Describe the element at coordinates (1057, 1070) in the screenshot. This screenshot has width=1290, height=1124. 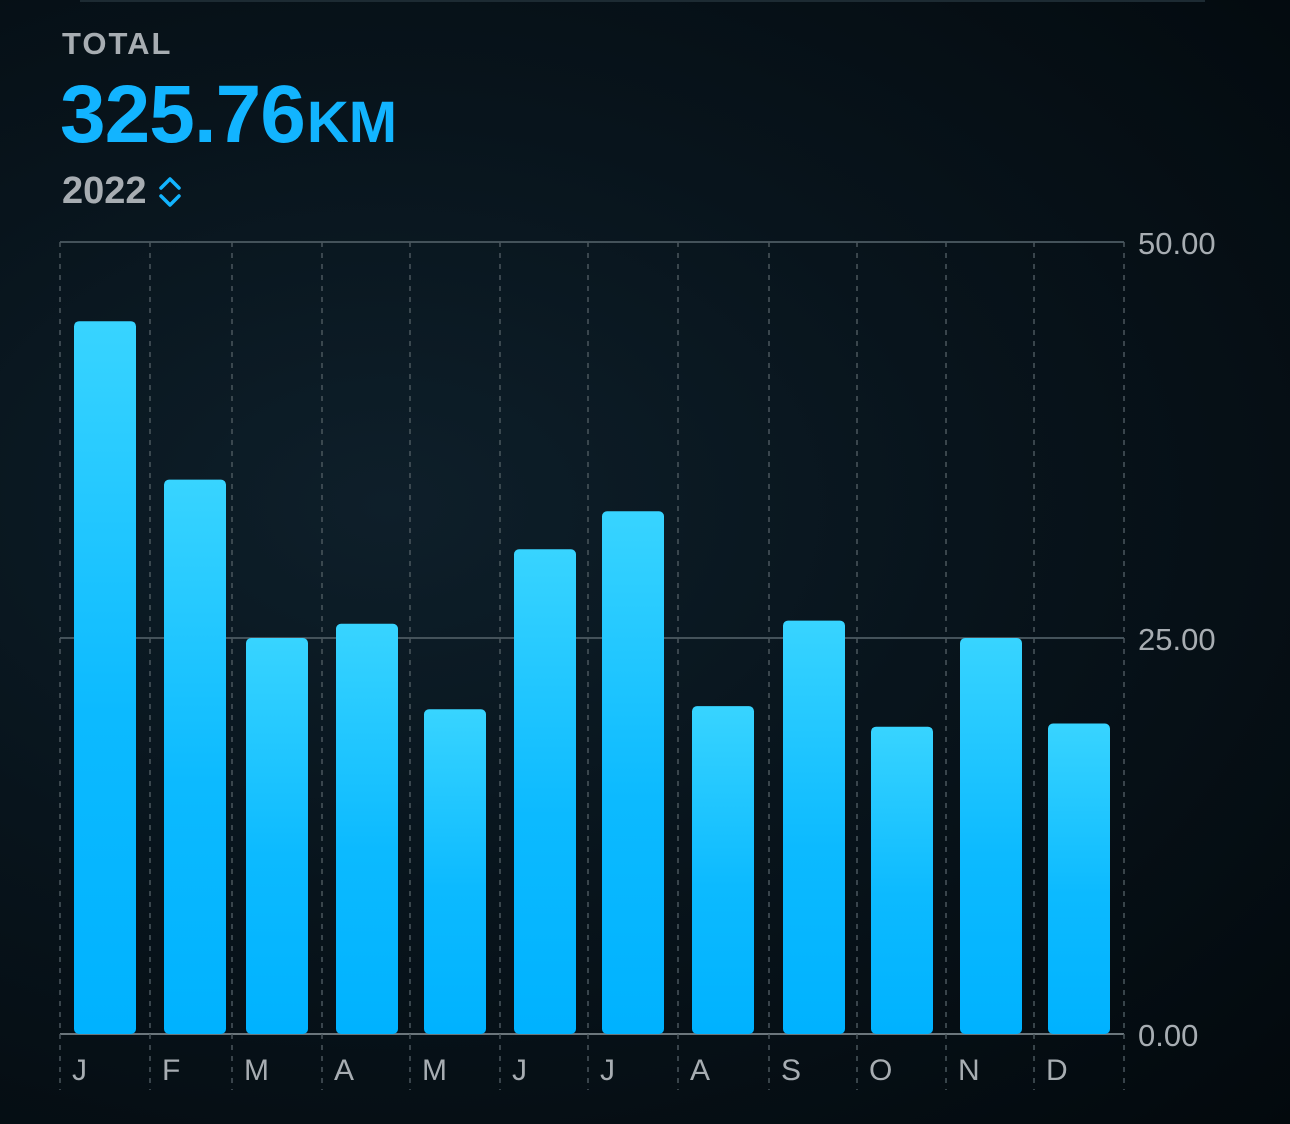
I see `x-tick-label: D` at that location.